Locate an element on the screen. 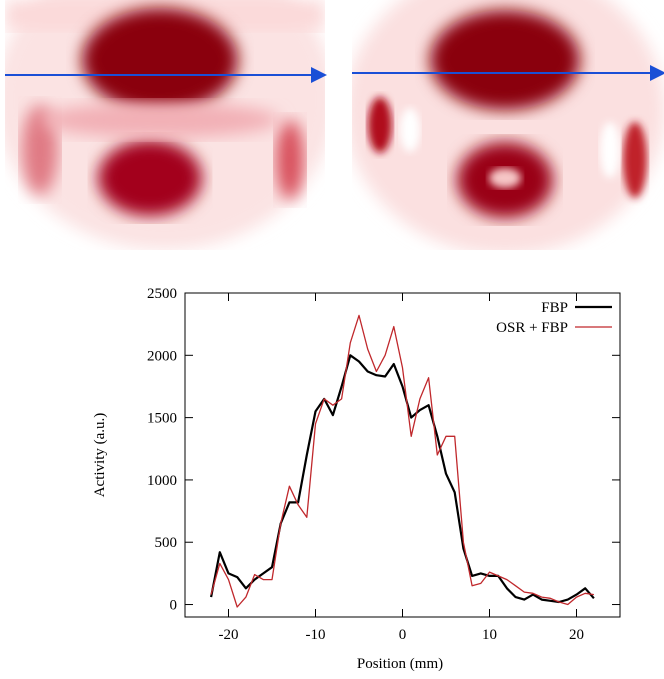 This screenshot has width=664, height=679. y-tick-label: 500 is located at coordinates (166, 543).